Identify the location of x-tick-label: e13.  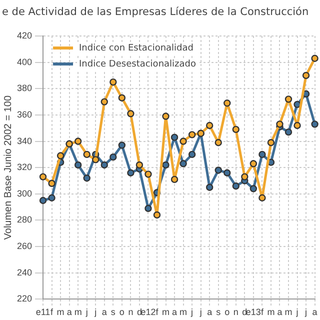
(253, 312).